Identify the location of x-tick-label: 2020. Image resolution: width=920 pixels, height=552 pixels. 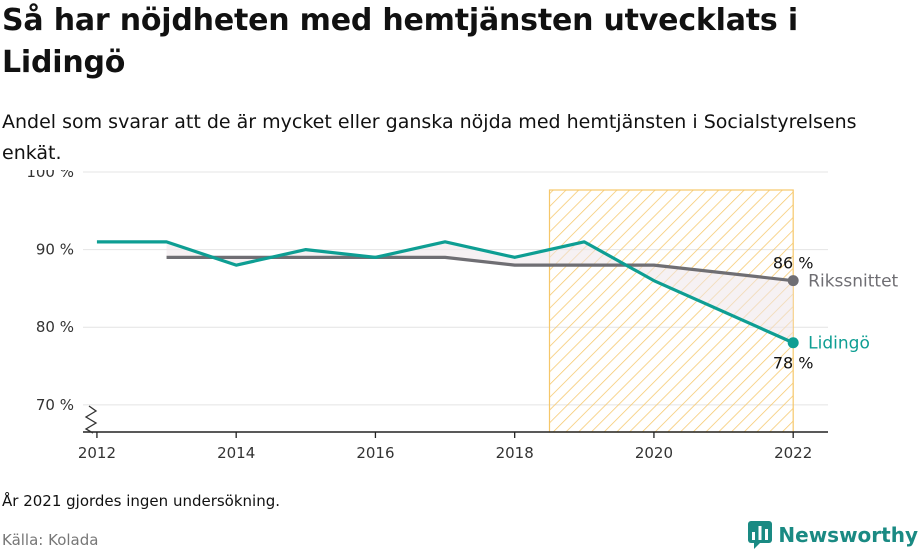
(654, 453).